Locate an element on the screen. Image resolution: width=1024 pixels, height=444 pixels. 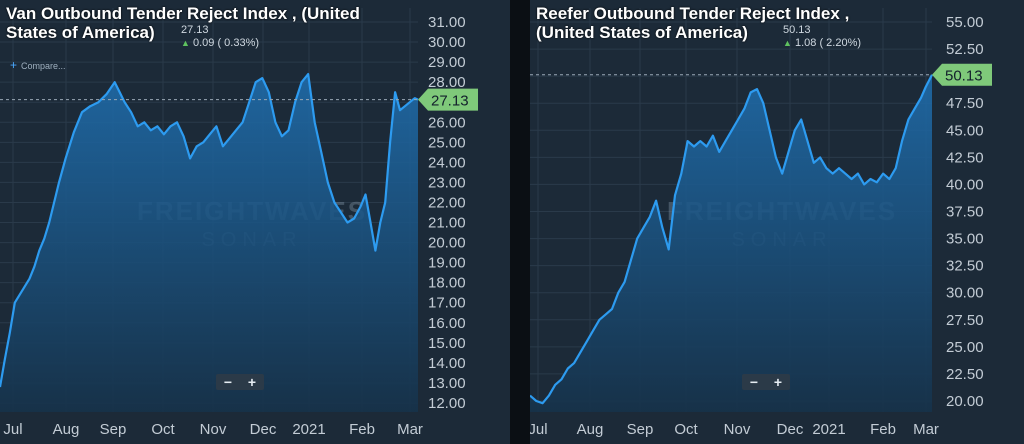
plus-icon: + is located at coordinates (14, 65).